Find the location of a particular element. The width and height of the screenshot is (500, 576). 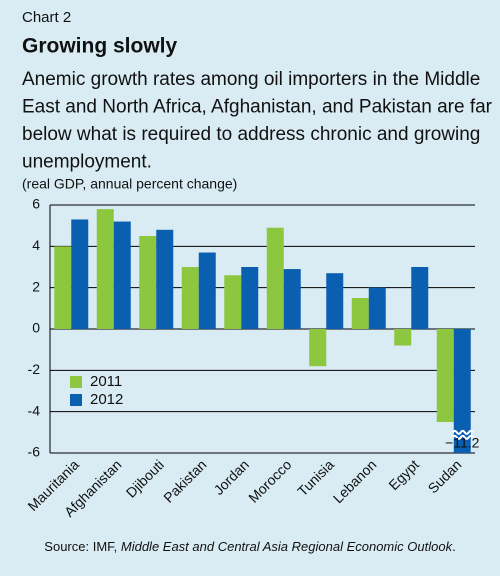

chart-label: Chart 2 is located at coordinates (46, 17).